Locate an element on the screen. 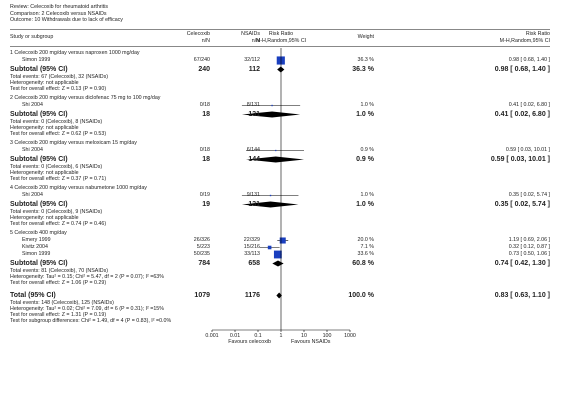 Image resolution: width=566 pixels, height=404 pixels. subtotal-ctl-total: 131 is located at coordinates (254, 204).